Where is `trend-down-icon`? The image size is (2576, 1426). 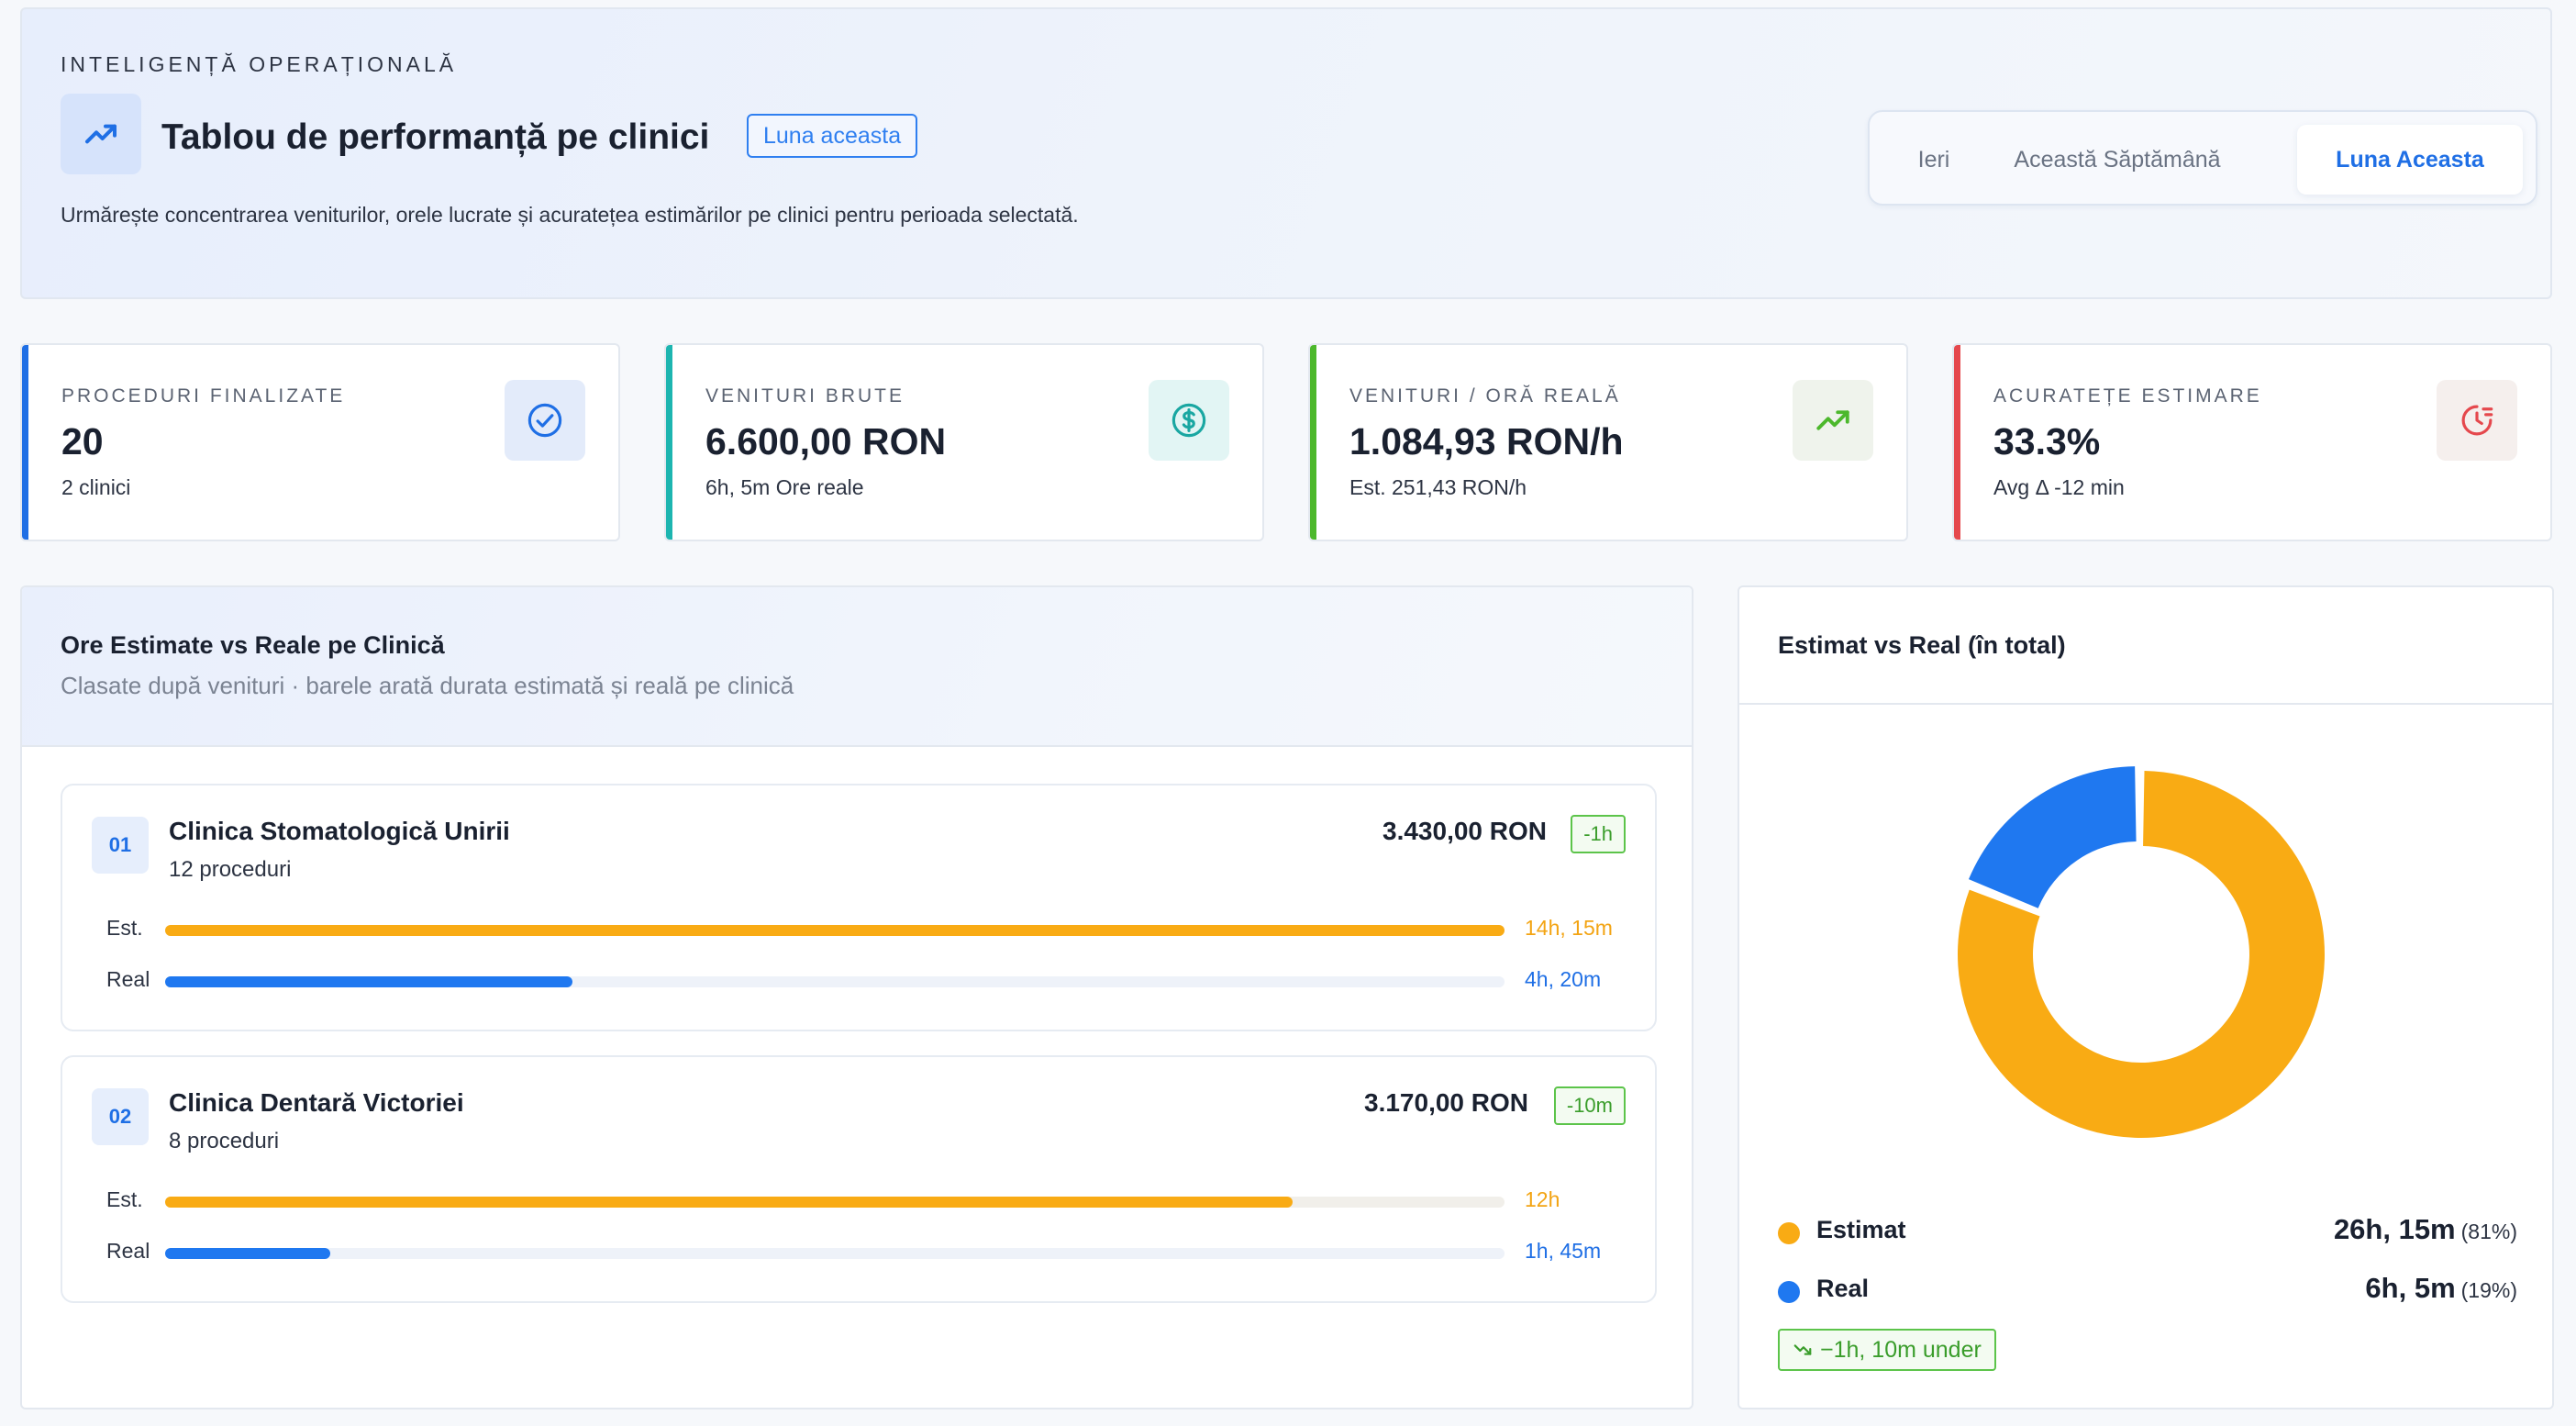
trend-down-icon is located at coordinates (1802, 1349).